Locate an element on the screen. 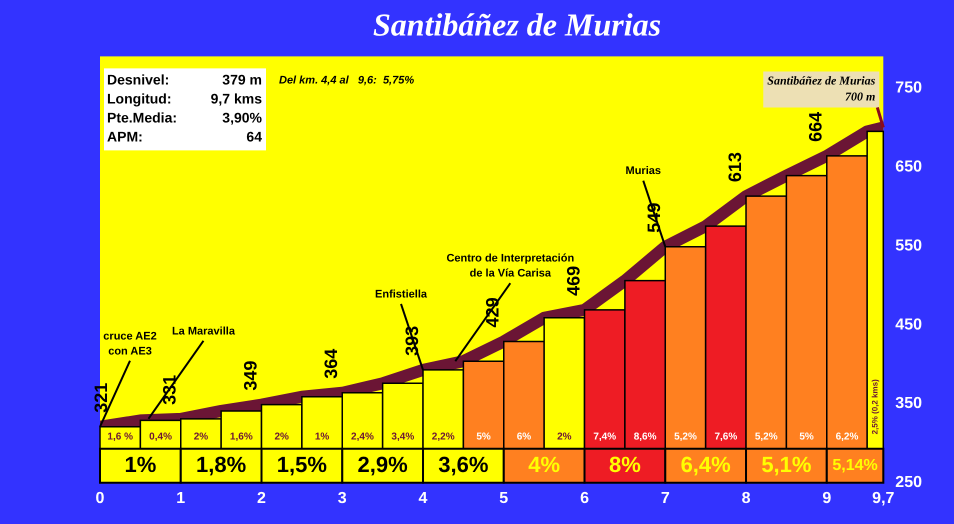  annotation: 2,5% (0,2 kms) is located at coordinates (875, 406).